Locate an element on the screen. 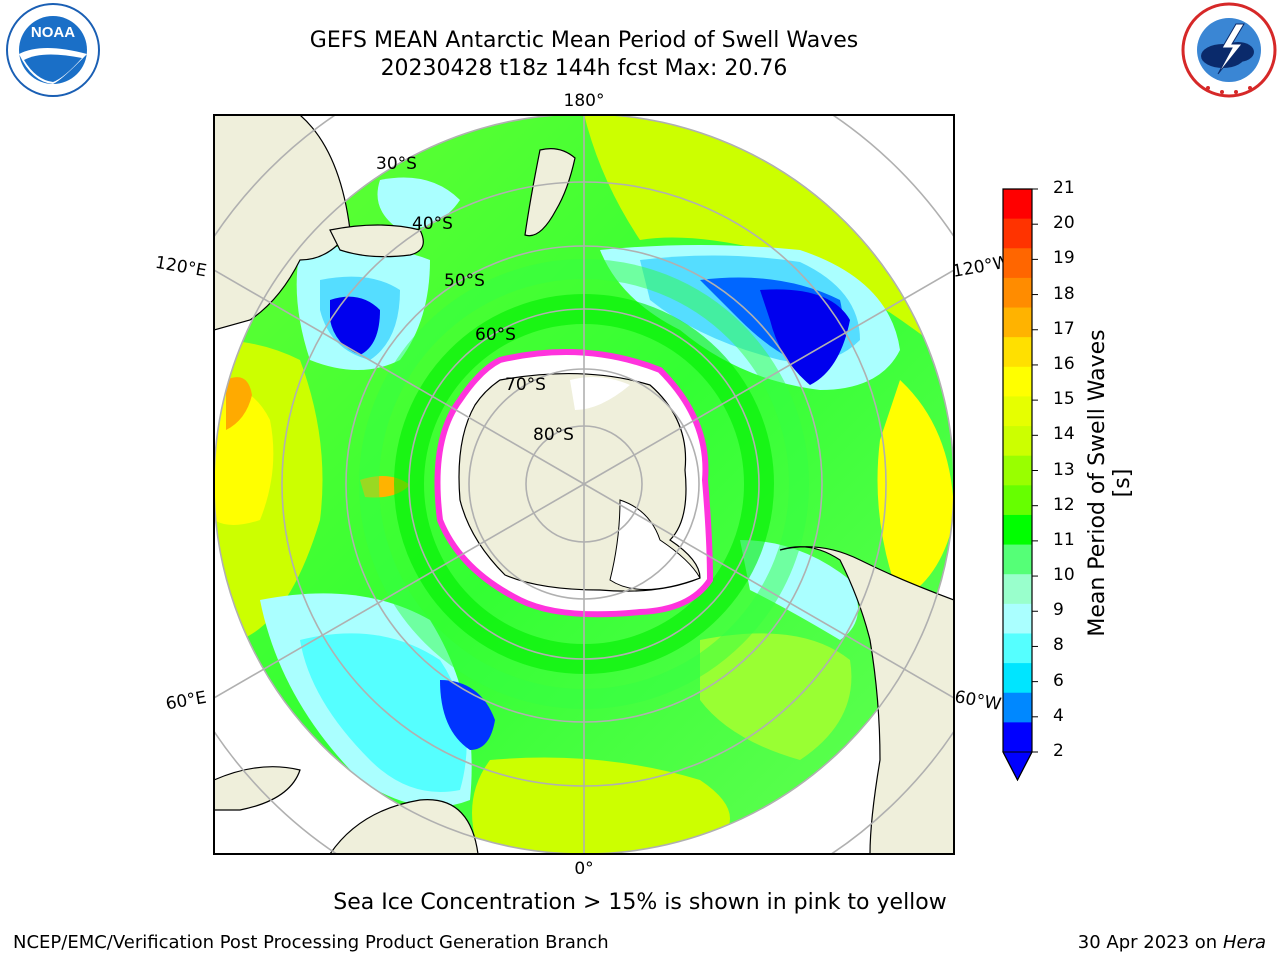 Image resolution: width=1280 pixels, height=960 pixels. colorbar-tick-label: 19 is located at coordinates (1064, 258).